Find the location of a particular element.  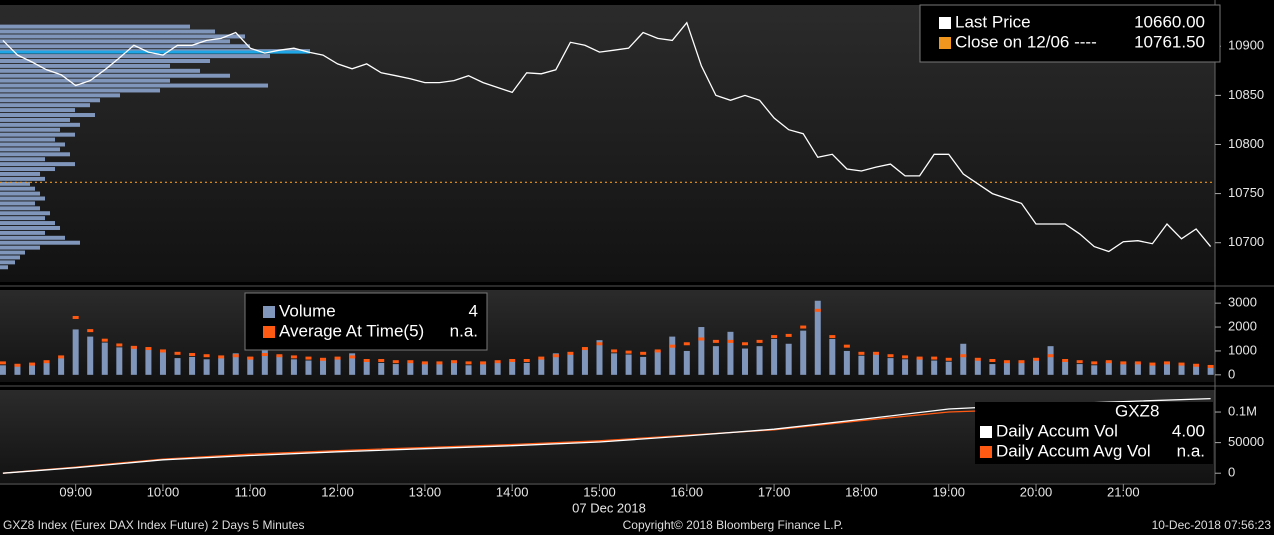

footer-center: Copyright© 2018 Bloomberg Finance L.P. is located at coordinates (733, 525).